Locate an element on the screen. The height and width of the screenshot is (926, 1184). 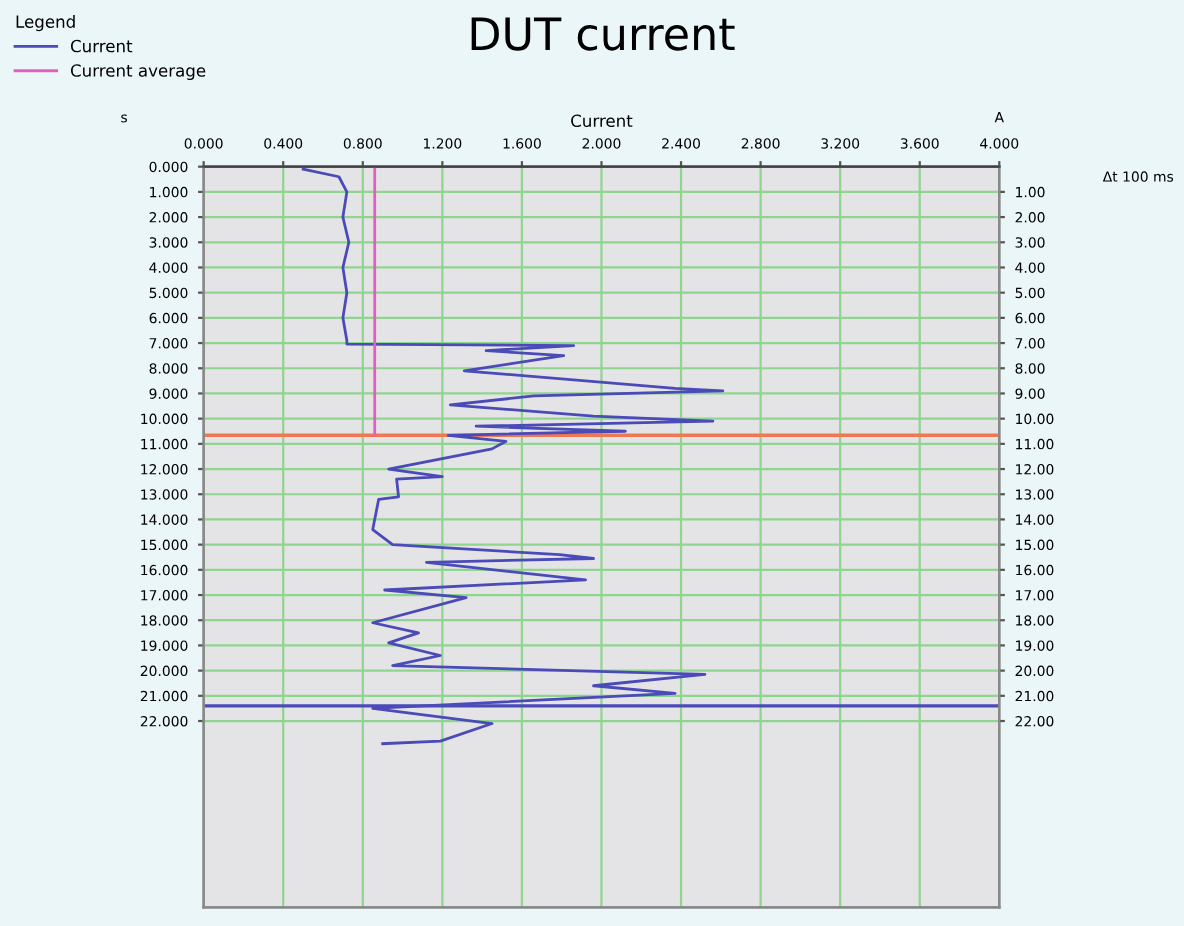
x-axis-title: Current is located at coordinates (602, 121).